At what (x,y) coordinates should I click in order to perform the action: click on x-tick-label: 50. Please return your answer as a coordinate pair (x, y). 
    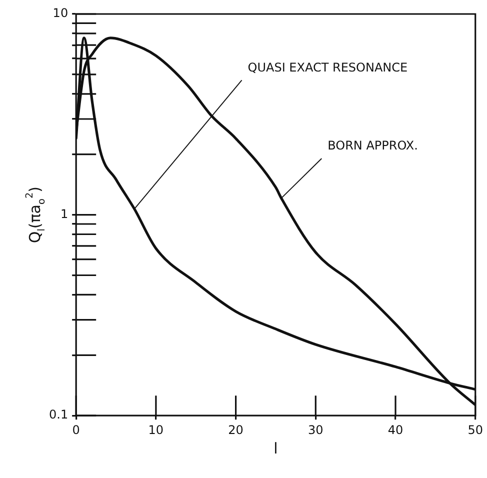
    Looking at the image, I should click on (476, 429).